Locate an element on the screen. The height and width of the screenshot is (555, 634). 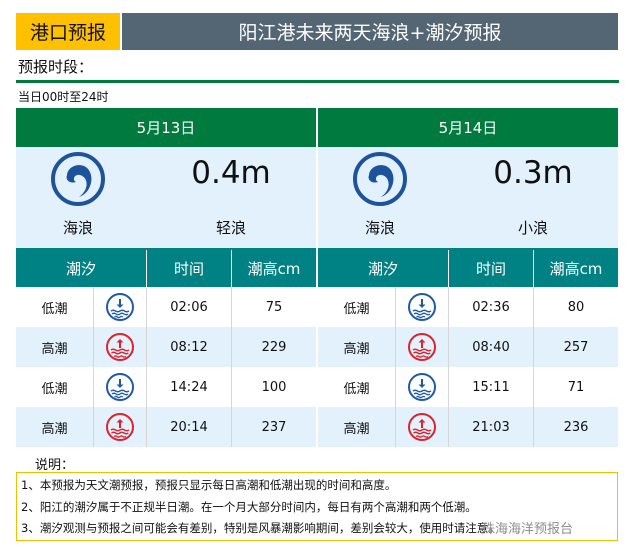
page-title: 阳江港未来两天海浪+潮汐预报 is located at coordinates (370, 31).